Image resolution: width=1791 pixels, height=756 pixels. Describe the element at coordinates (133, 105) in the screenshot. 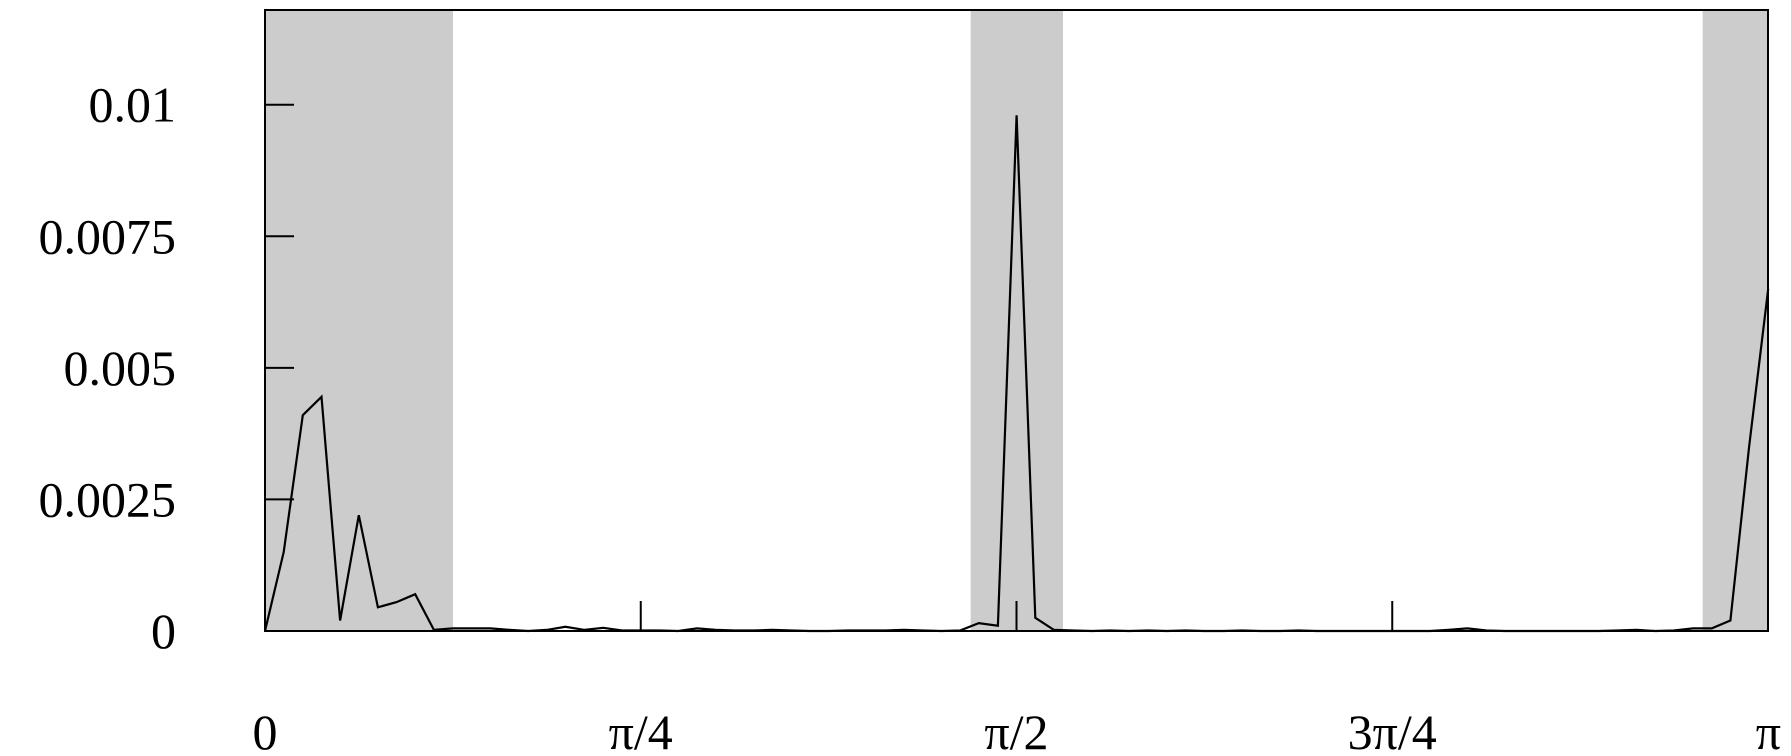

I see `y-tick-label-4: 0.01` at that location.